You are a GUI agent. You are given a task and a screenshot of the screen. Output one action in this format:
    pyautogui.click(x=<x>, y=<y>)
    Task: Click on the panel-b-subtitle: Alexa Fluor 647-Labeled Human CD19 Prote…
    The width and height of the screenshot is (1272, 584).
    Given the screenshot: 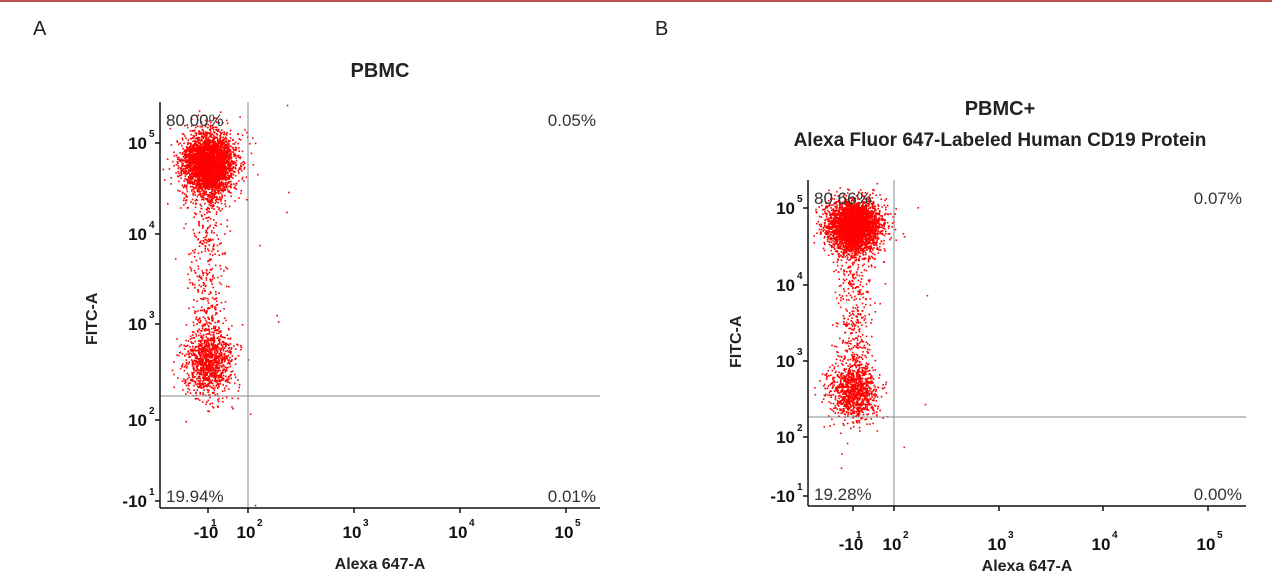 What is the action you would take?
    pyautogui.click(x=1000, y=140)
    